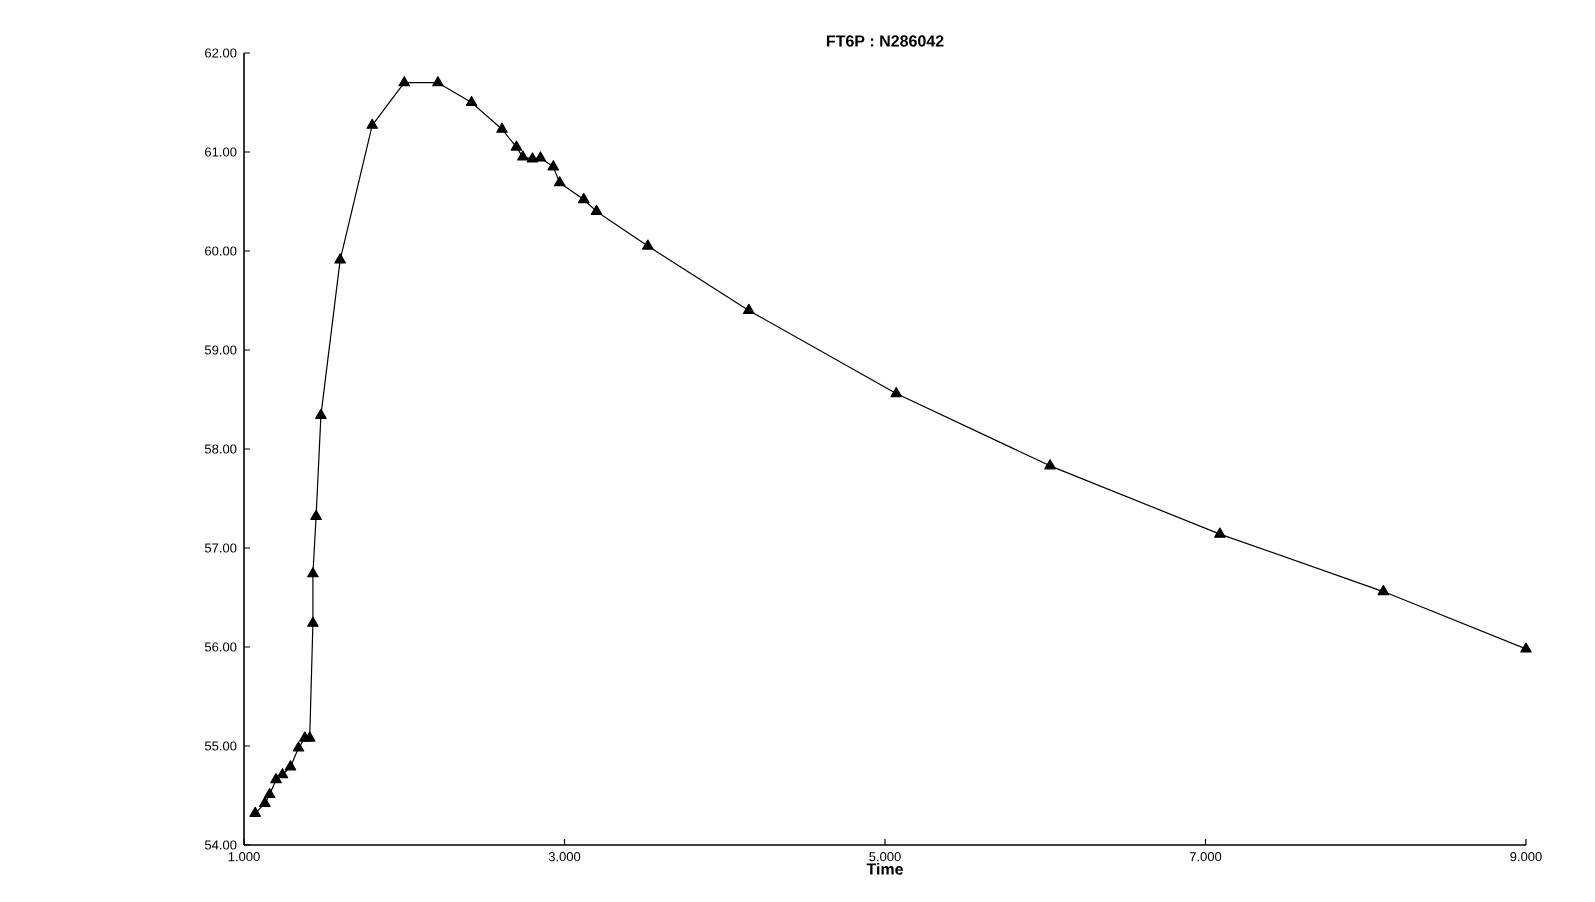 The width and height of the screenshot is (1595, 902). Describe the element at coordinates (244, 857) in the screenshot. I see `x-tick-label: 1.000` at that location.